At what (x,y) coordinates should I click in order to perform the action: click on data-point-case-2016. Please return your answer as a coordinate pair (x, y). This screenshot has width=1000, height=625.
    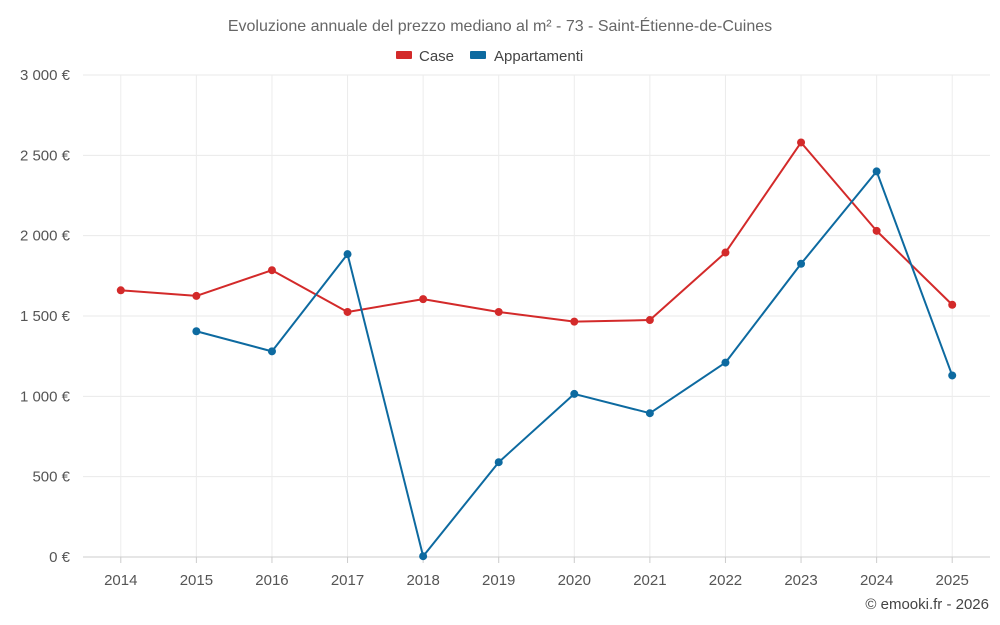
    Looking at the image, I should click on (271, 270).